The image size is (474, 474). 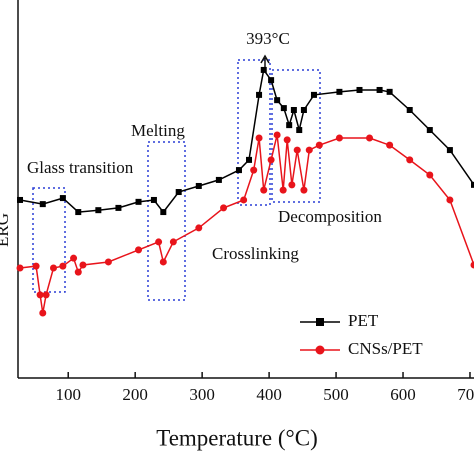 What do you see at coordinates (363, 320) in the screenshot?
I see `legend-label: PET` at bounding box center [363, 320].